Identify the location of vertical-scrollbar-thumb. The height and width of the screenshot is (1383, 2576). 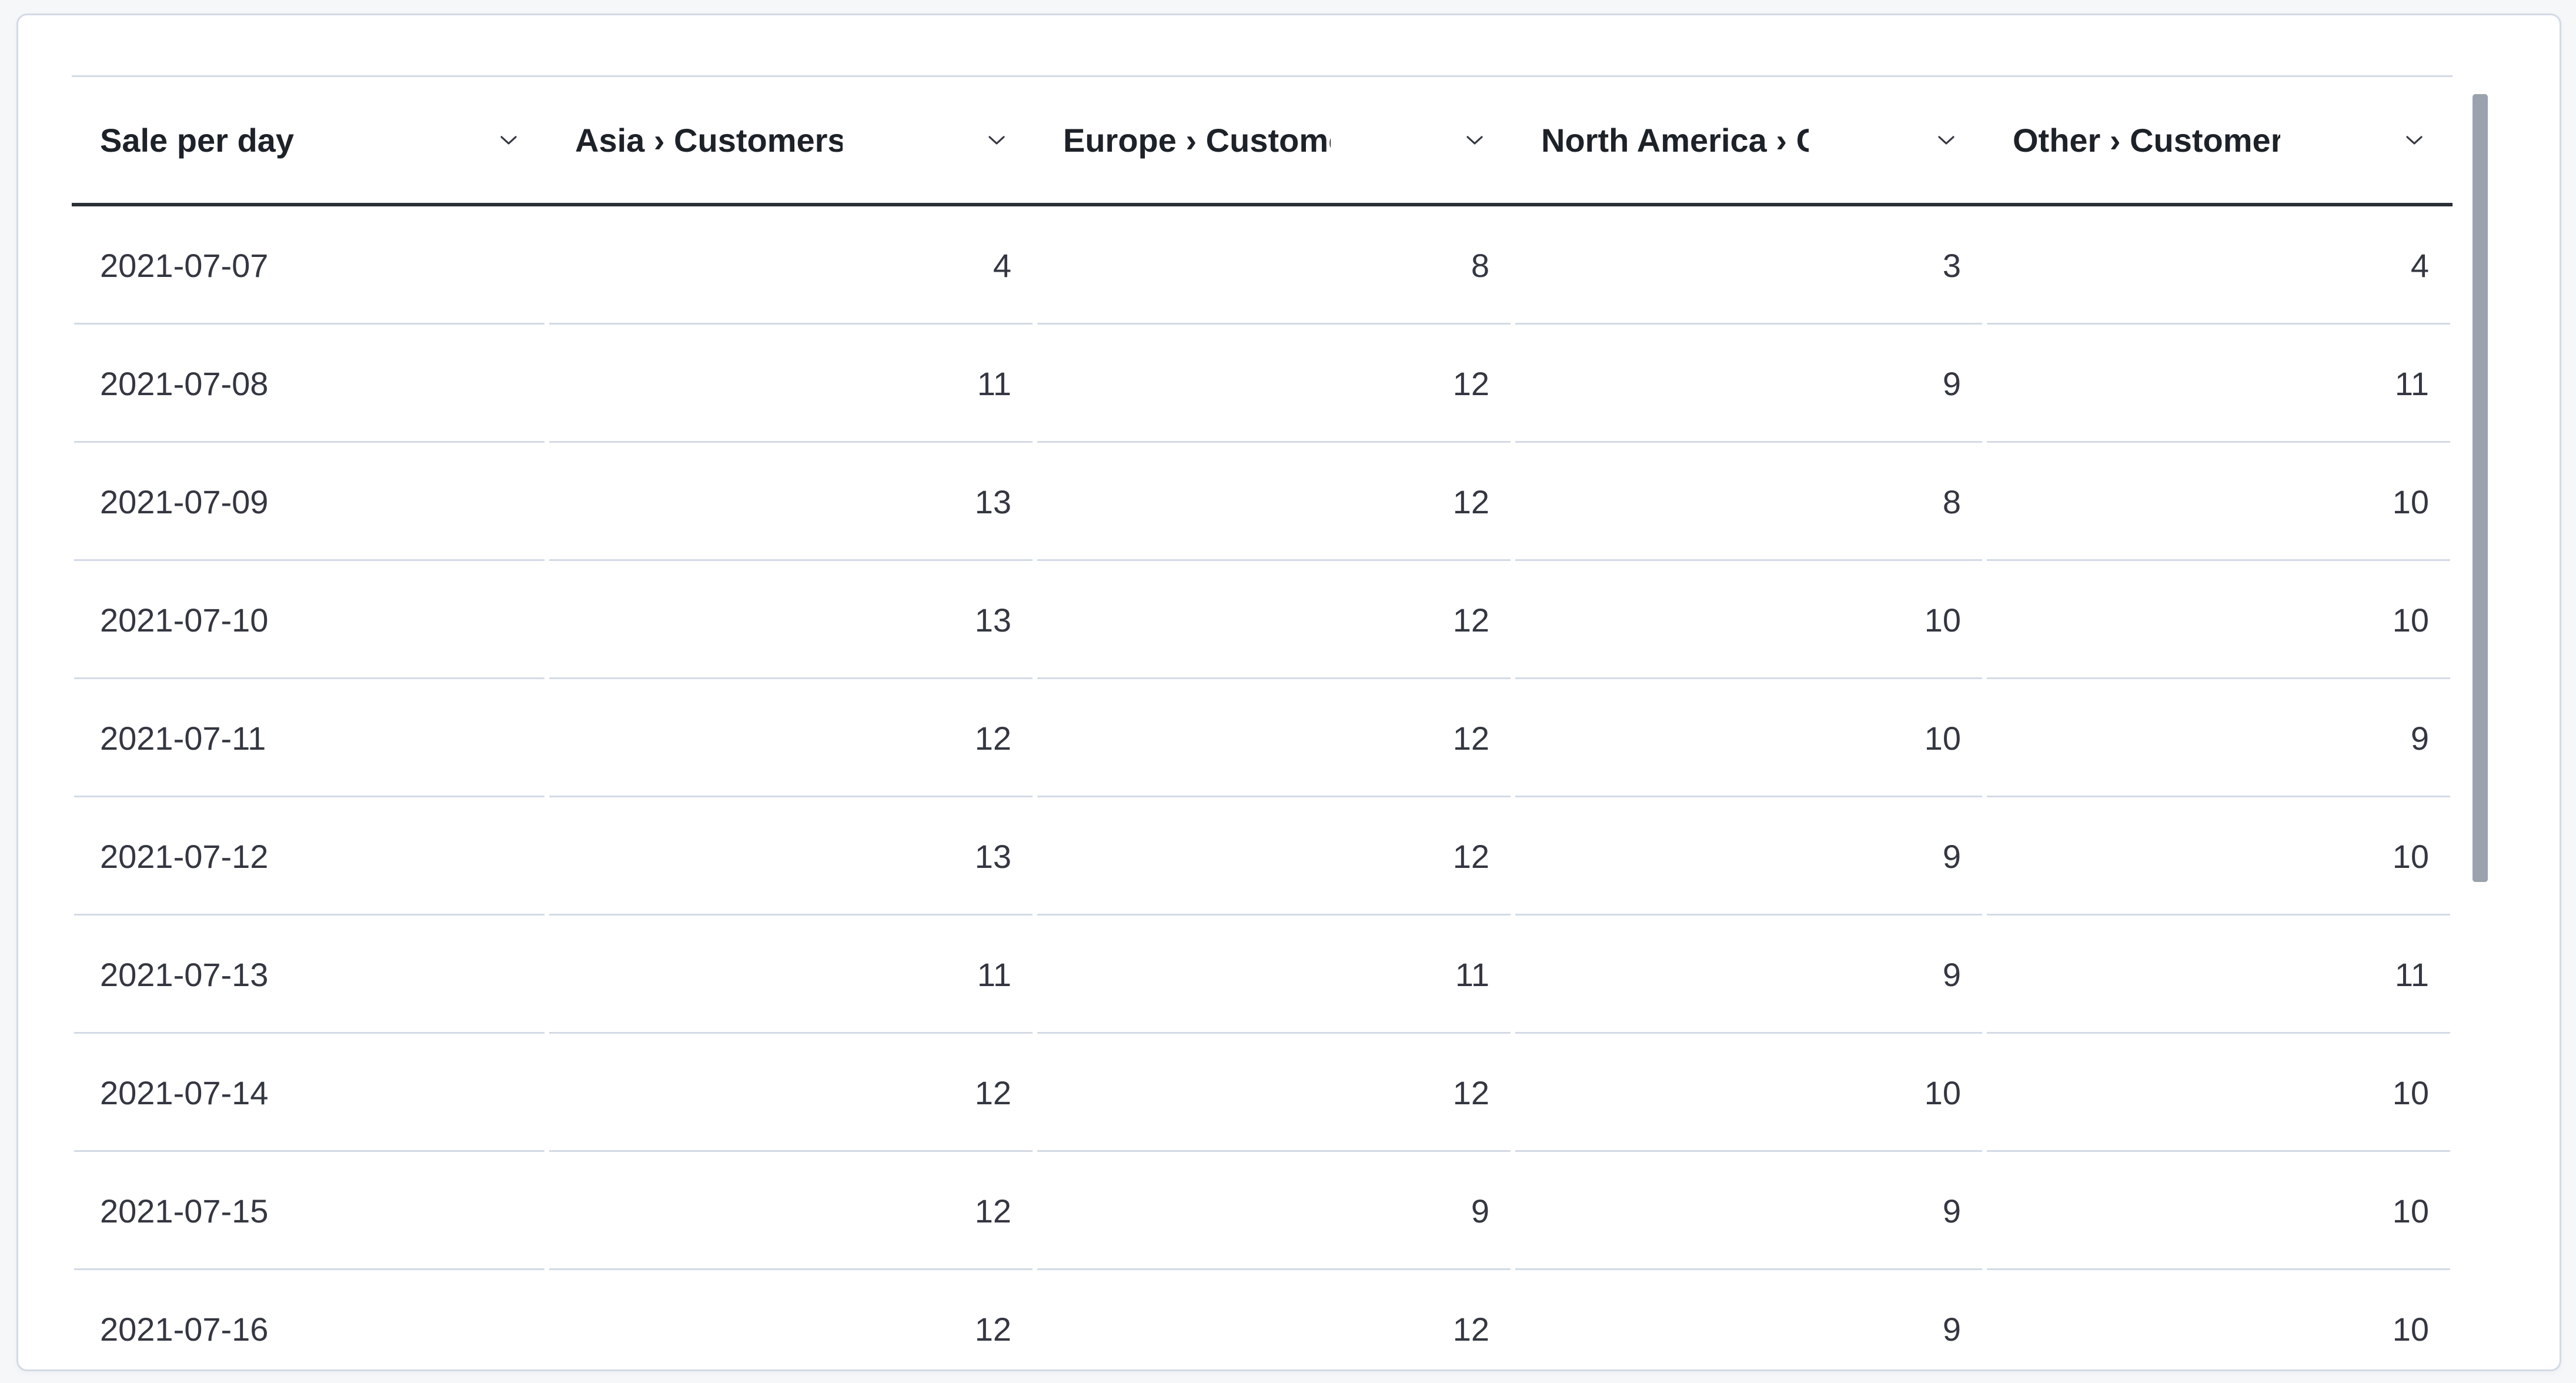
(2480, 488).